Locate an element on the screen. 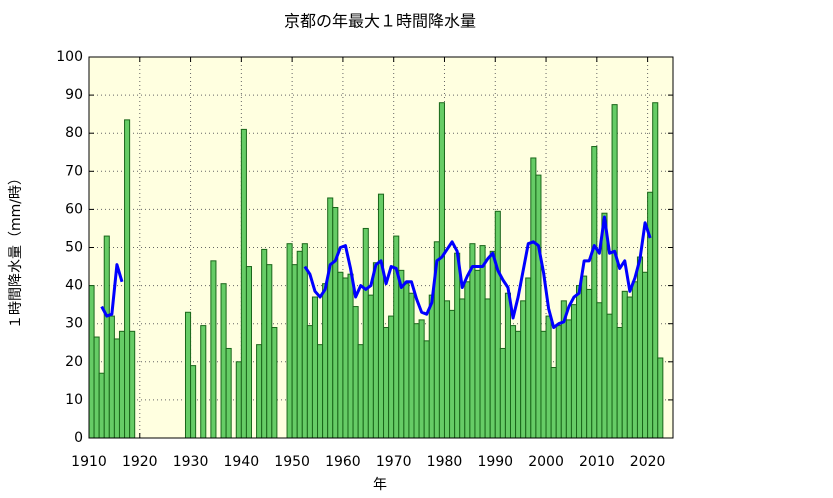 This screenshot has height=498, width=833. y-tick-label: 90 is located at coordinates (74, 95).